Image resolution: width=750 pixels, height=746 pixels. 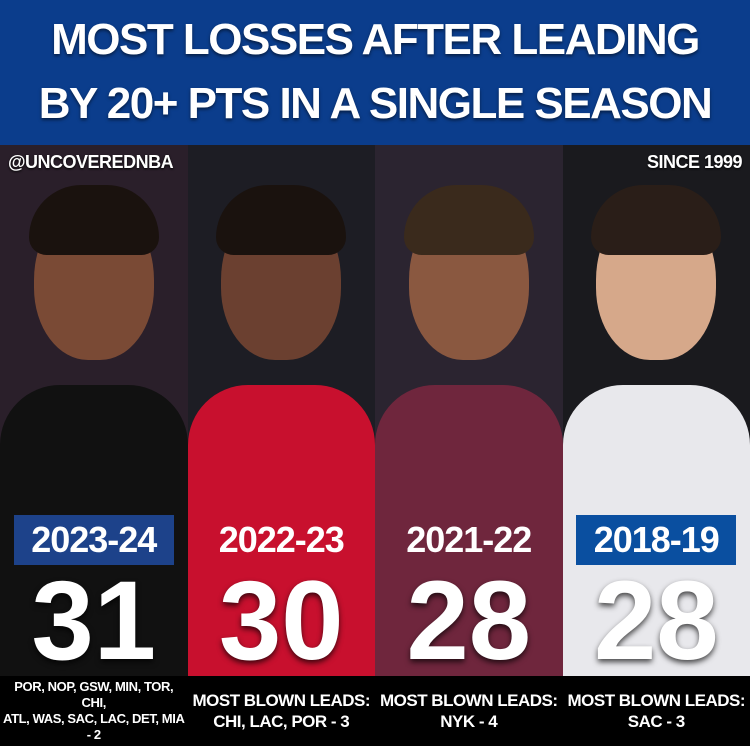 I want to click on season-badge: 2021-22, so click(x=468, y=540).